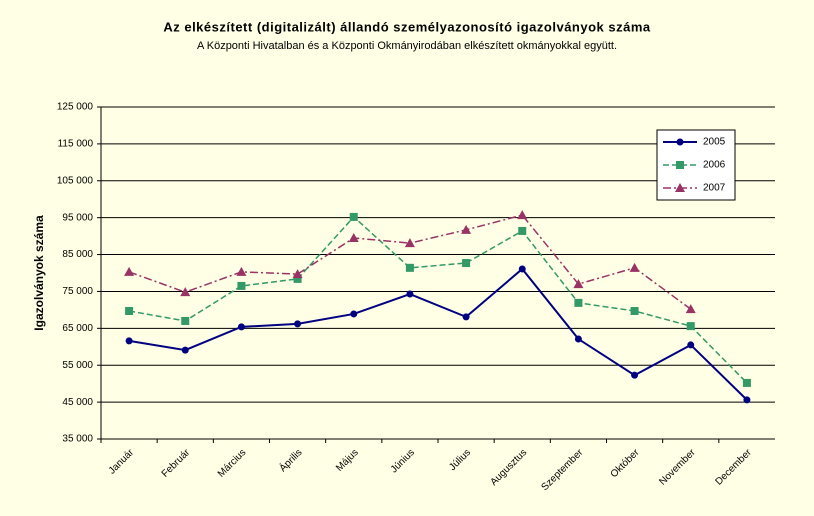 This screenshot has height=516, width=814. Describe the element at coordinates (714, 188) in the screenshot. I see `legend-label: 2007` at that location.